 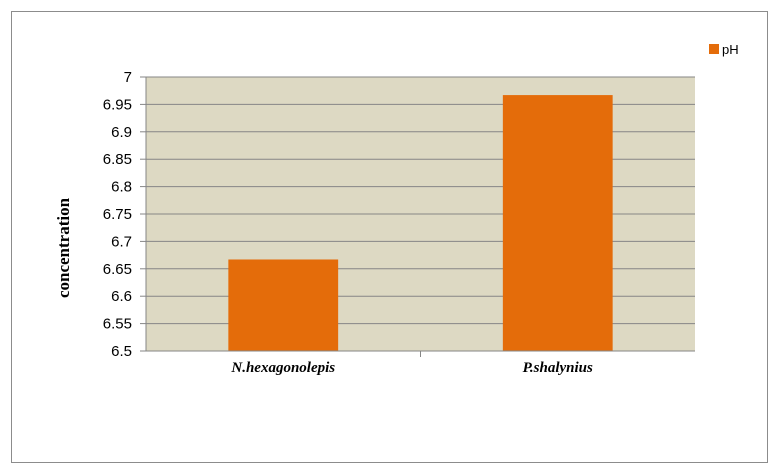 I want to click on bar-n-hexagonolepis, so click(x=283, y=305).